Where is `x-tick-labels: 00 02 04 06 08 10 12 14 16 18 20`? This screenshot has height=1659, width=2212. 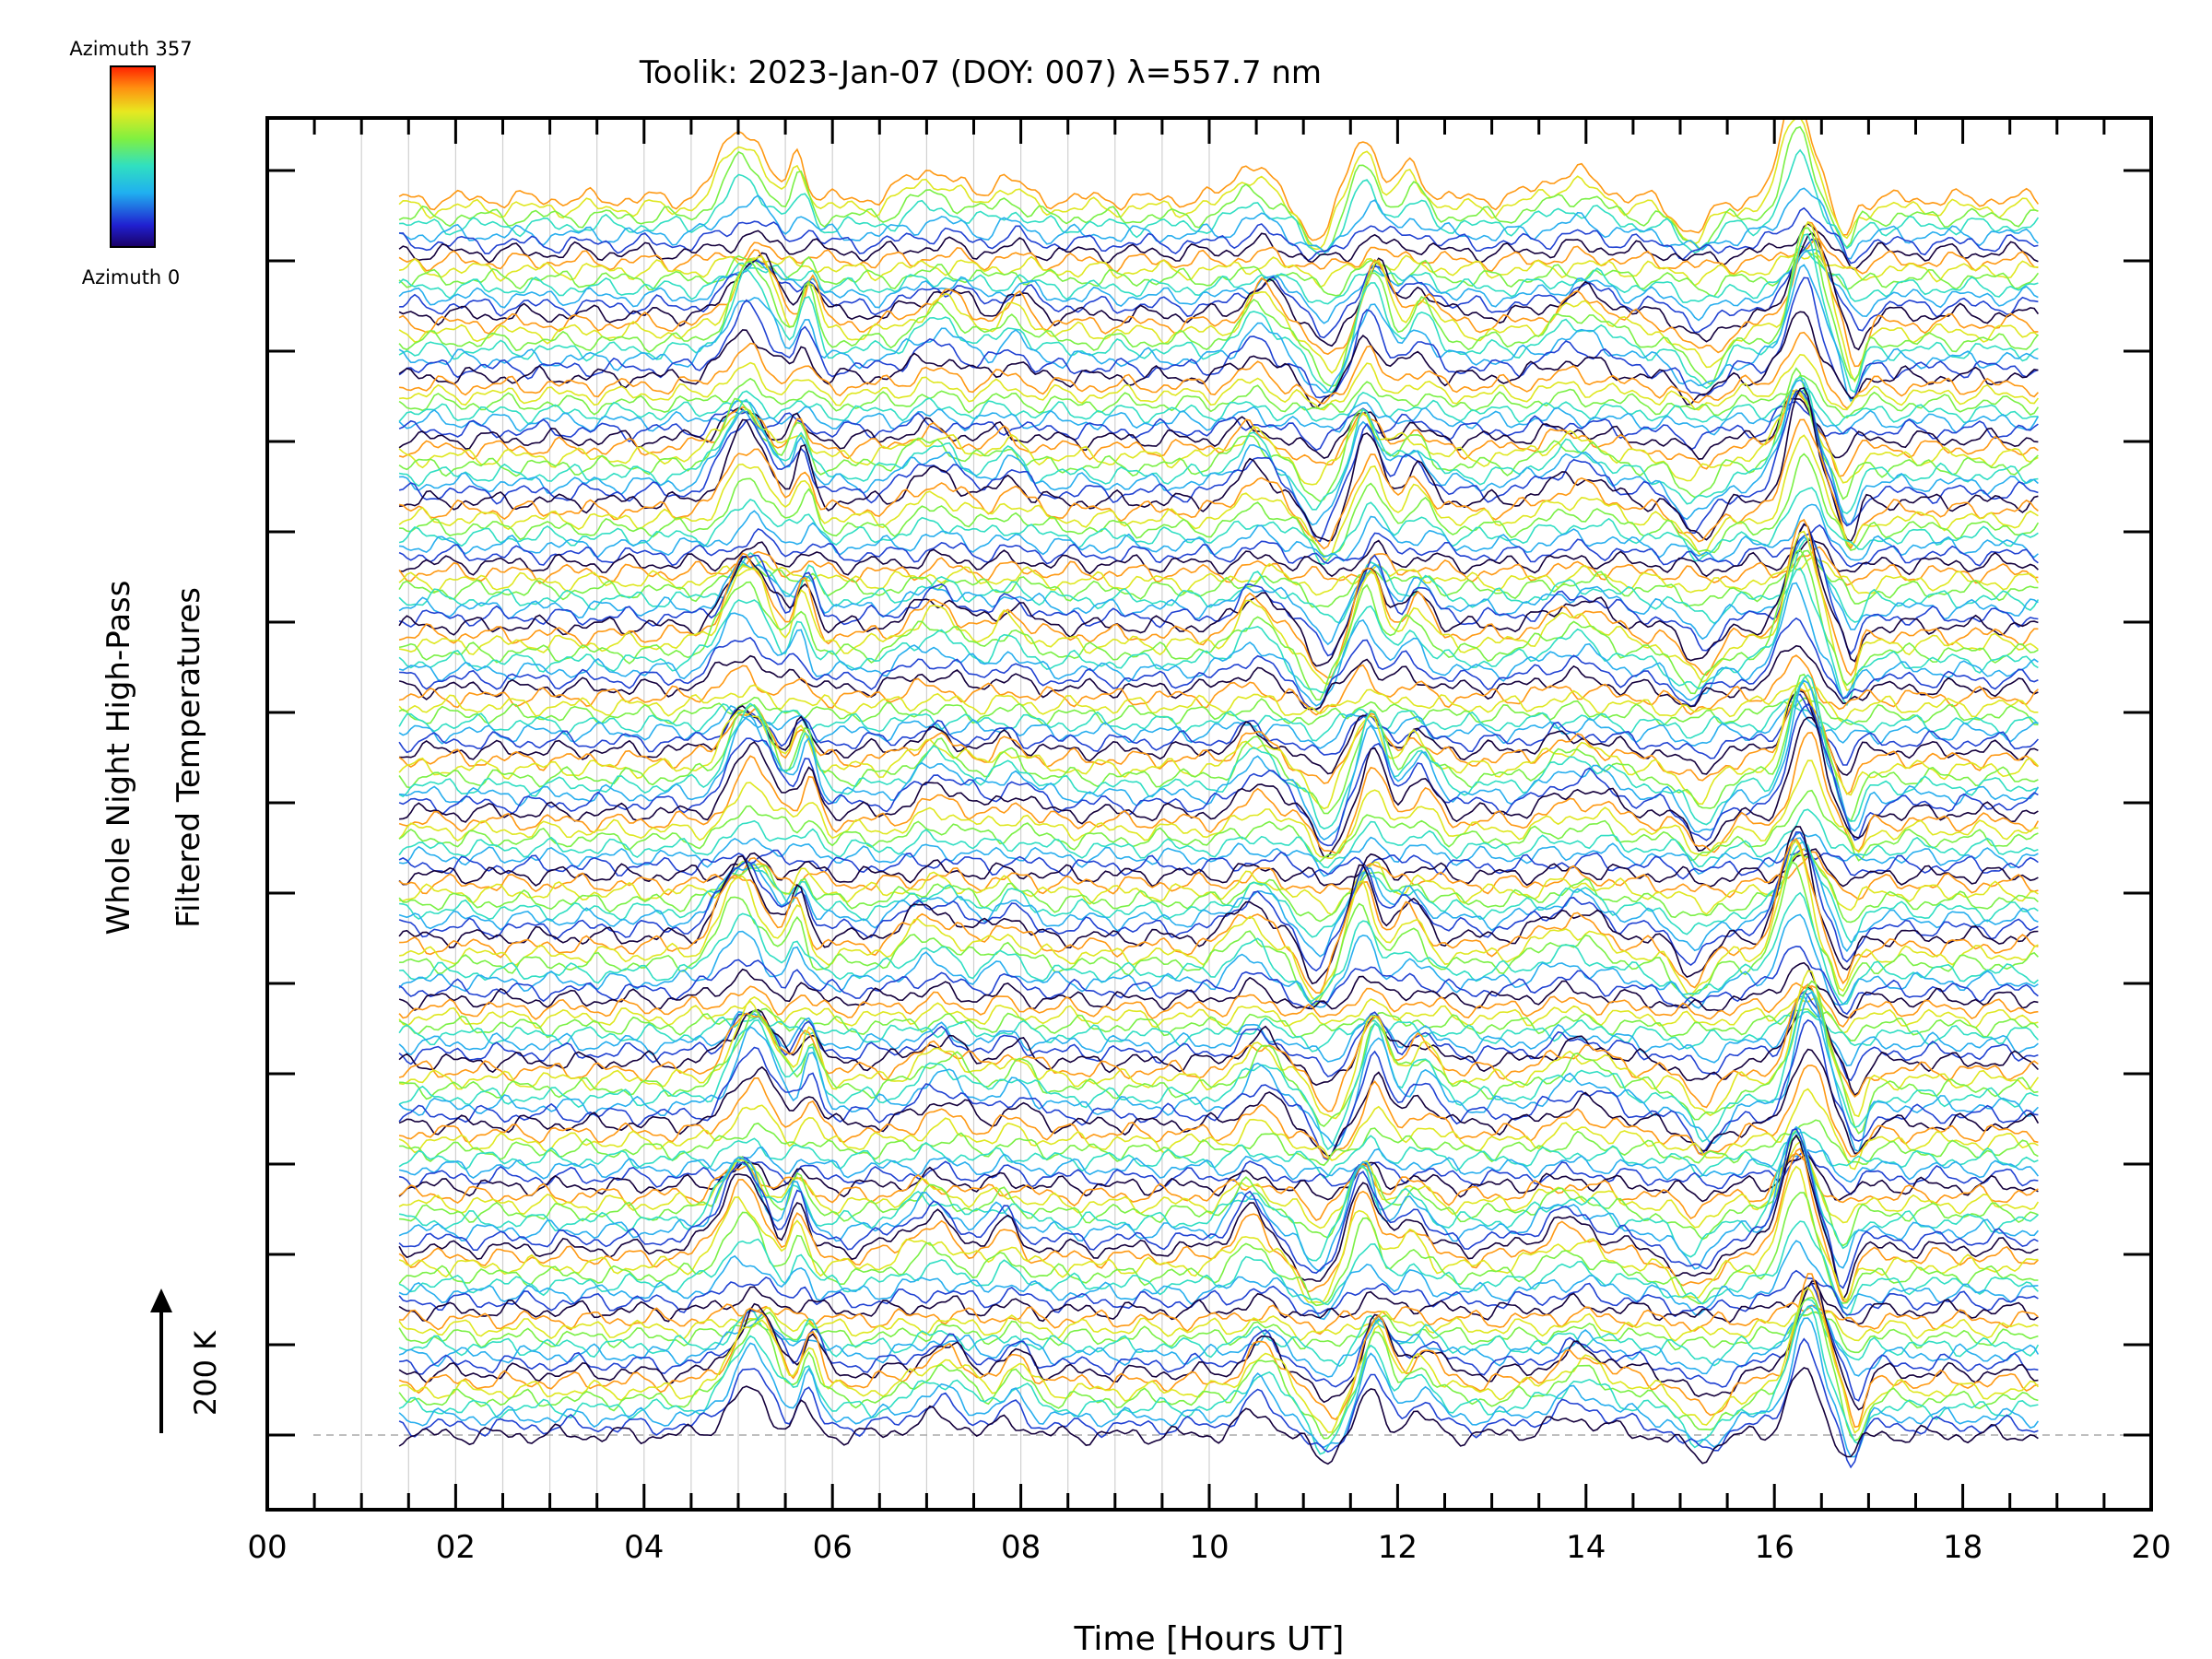
x-tick-labels: 00 02 04 06 08 10 12 14 16 18 20 is located at coordinates (1209, 1547).